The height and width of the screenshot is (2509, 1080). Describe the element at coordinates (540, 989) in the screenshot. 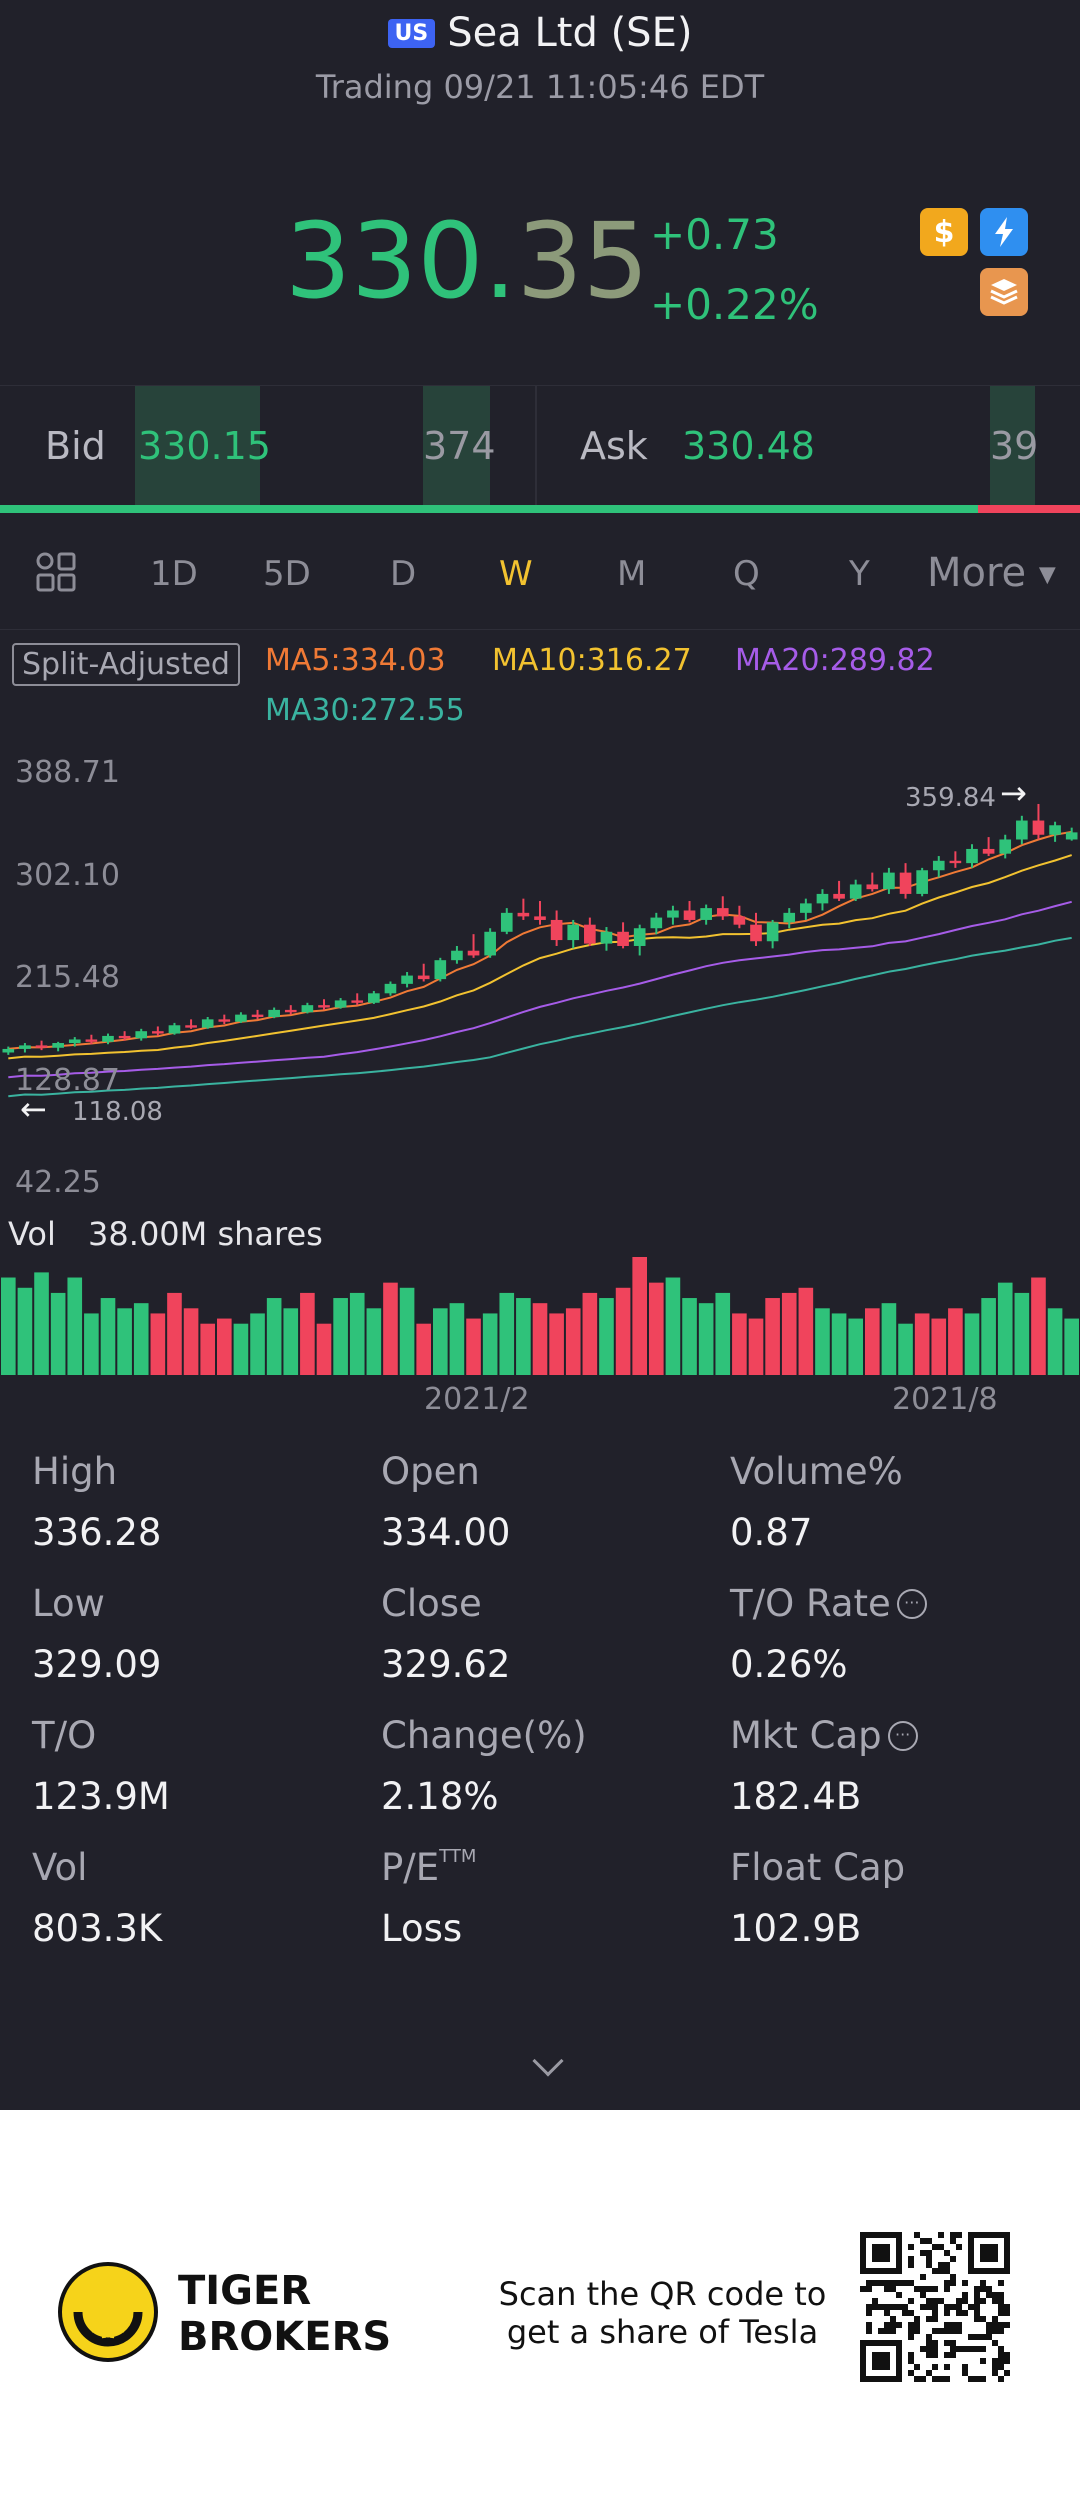

I see `ma20-line` at that location.